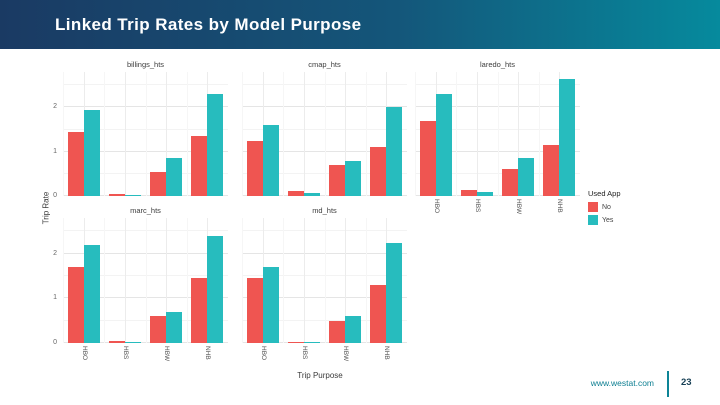  Describe the element at coordinates (215, 145) in the screenshot. I see `bar-billings_hts-NHB-Yes` at that location.